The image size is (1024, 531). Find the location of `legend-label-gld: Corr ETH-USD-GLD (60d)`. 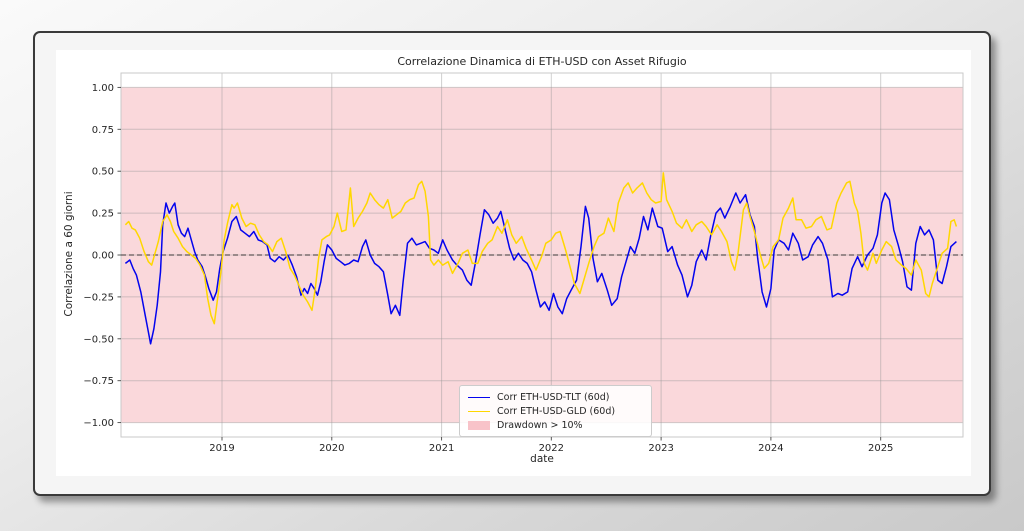

legend-label-gld: Corr ETH-USD-GLD (60d) is located at coordinates (556, 411).